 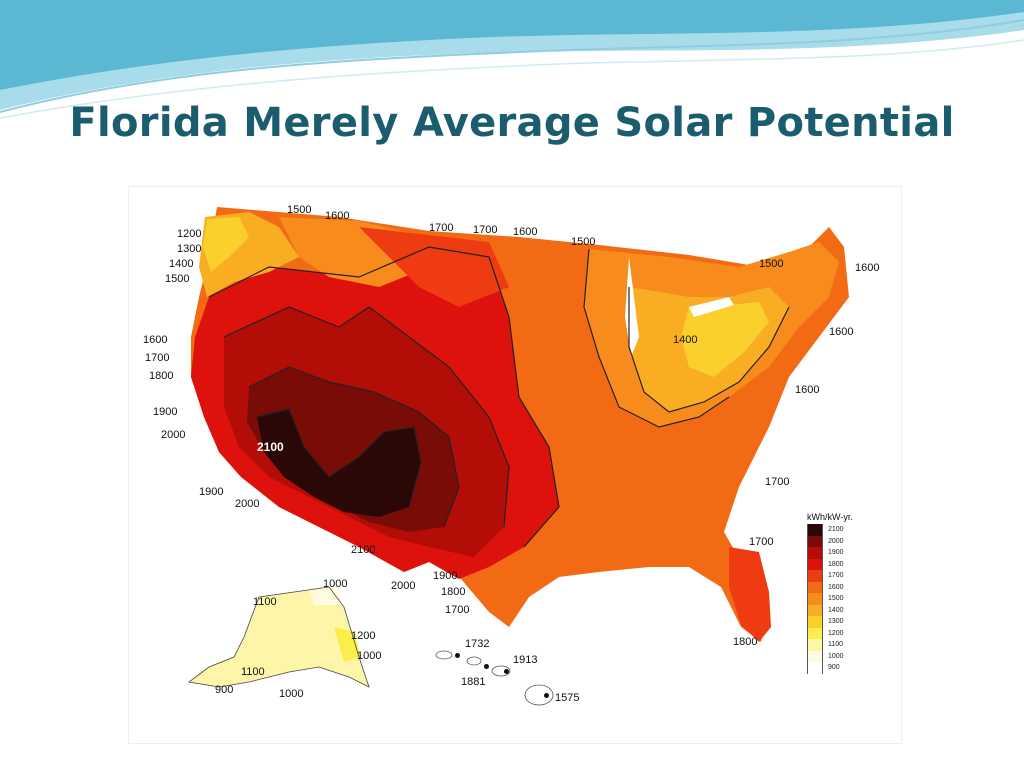 I want to click on legend-item: 1700, so click(x=847, y=576).